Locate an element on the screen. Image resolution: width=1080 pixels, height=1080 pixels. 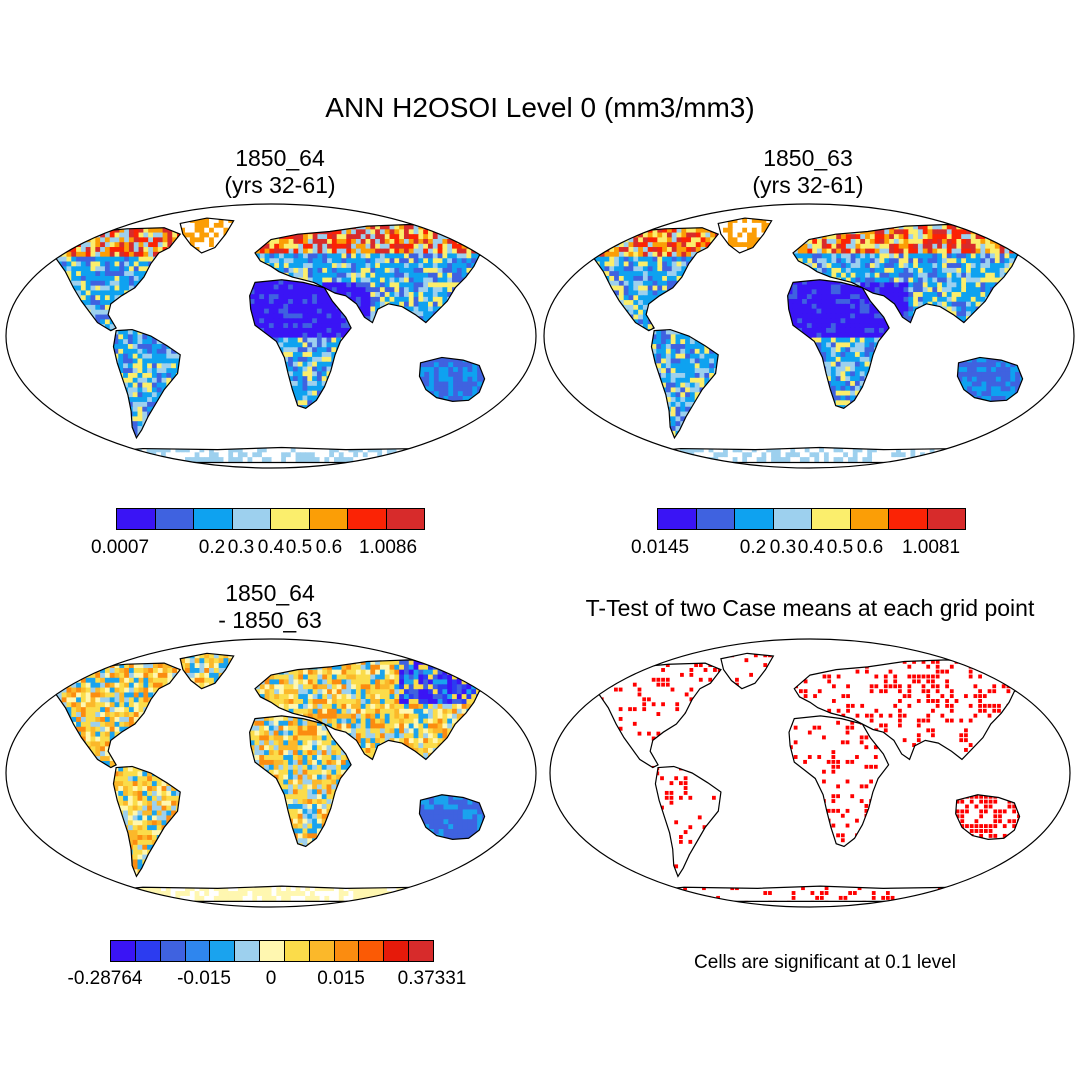
panel-2-tick-label-0: 0.0145 is located at coordinates (660, 547).